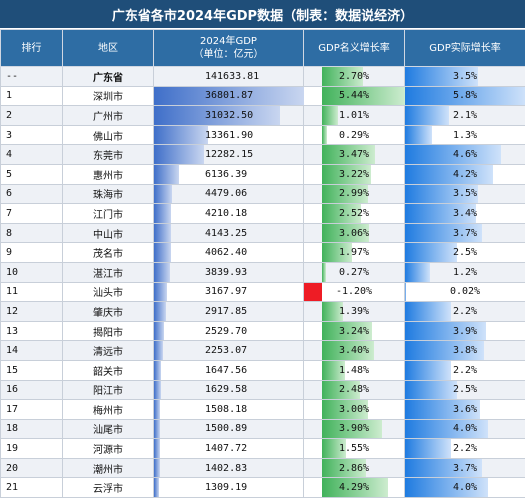 The image size is (525, 500). What do you see at coordinates (228, 194) in the screenshot?
I see `gdp-cell: 4479.06` at bounding box center [228, 194].